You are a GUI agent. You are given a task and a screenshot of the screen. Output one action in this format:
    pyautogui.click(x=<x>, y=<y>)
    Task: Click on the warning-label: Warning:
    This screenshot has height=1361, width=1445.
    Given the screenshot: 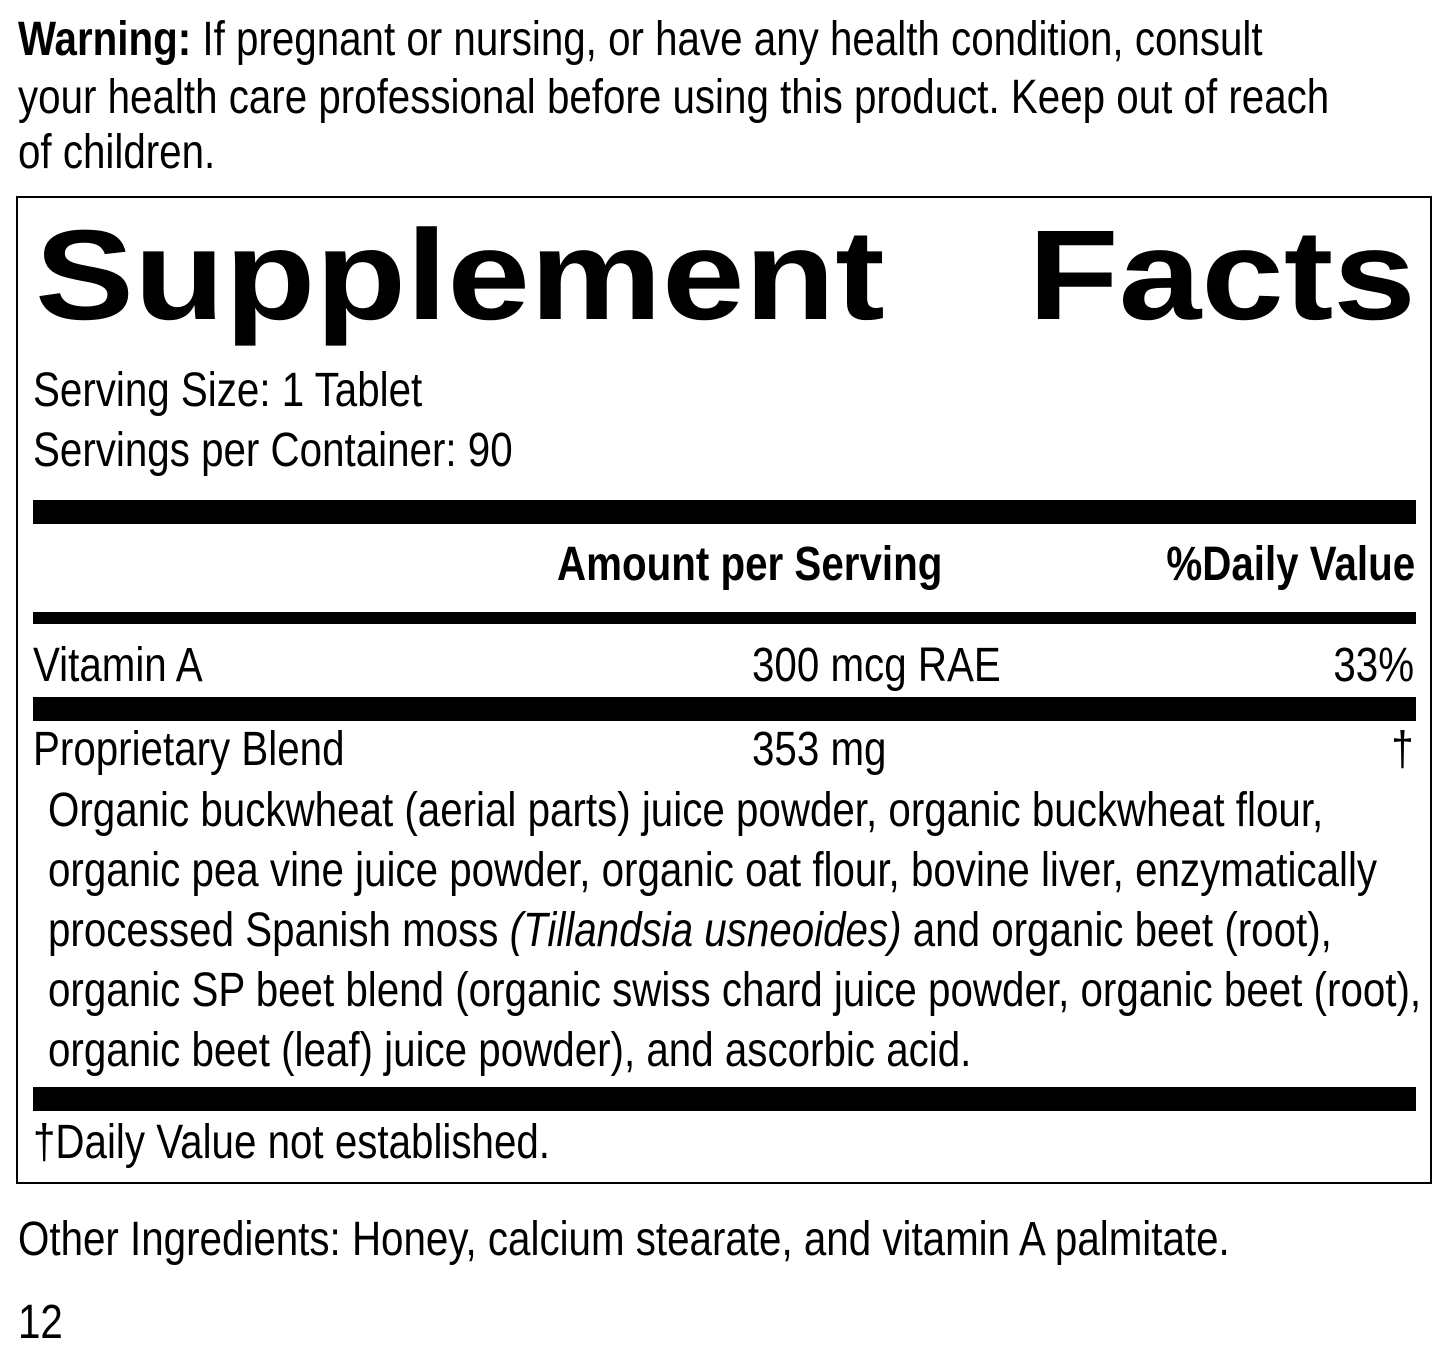 What is the action you would take?
    pyautogui.click(x=105, y=39)
    